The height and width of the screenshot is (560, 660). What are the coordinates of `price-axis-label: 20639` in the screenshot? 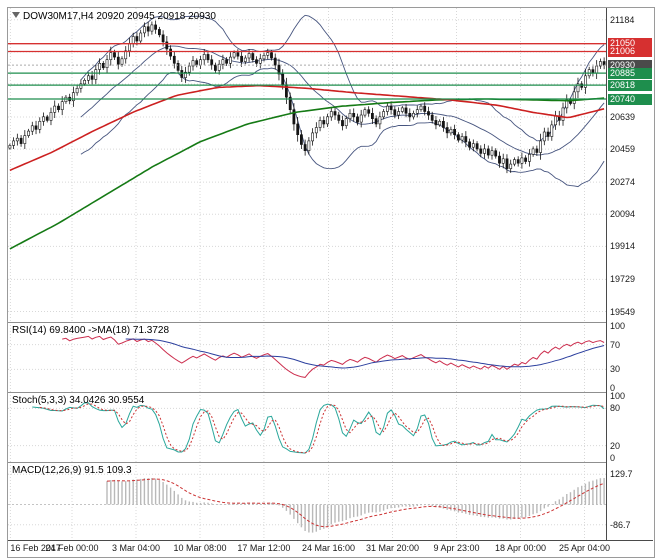 It's located at (623, 117).